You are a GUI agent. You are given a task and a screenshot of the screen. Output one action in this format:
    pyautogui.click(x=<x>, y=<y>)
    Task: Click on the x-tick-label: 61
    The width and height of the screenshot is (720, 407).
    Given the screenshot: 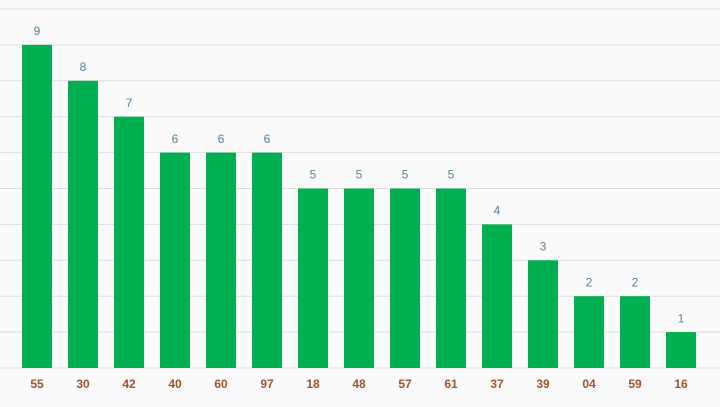 What is the action you would take?
    pyautogui.click(x=451, y=384)
    